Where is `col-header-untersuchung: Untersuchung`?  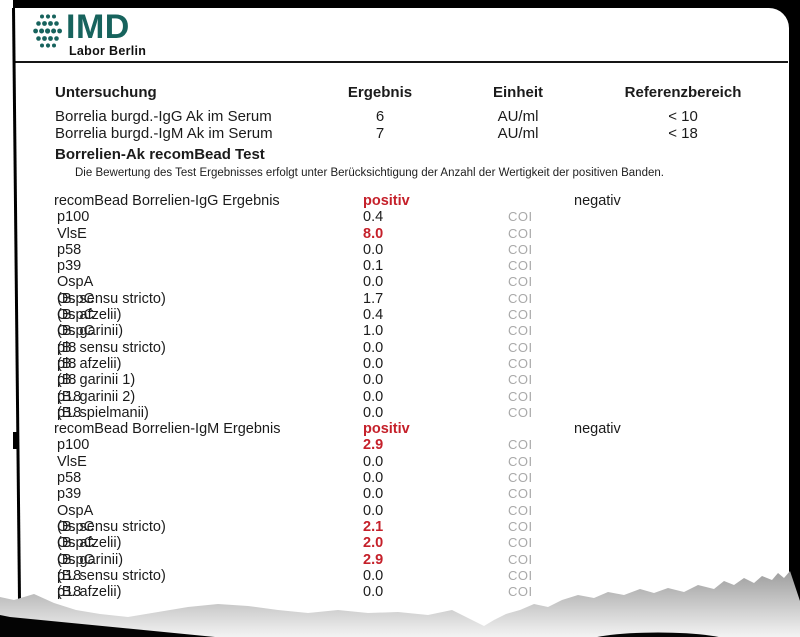
col-header-untersuchung: Untersuchung is located at coordinates (106, 92).